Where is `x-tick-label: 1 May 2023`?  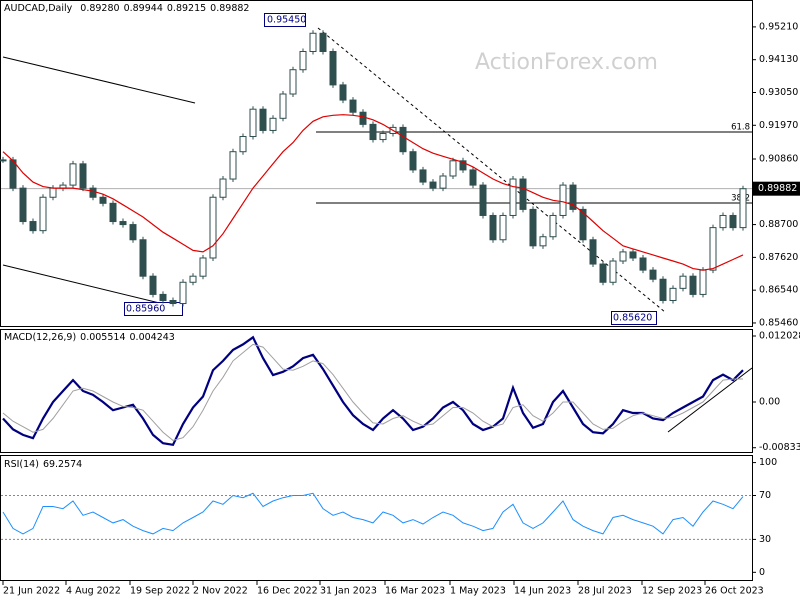 x-tick-label: 1 May 2023 is located at coordinates (478, 591).